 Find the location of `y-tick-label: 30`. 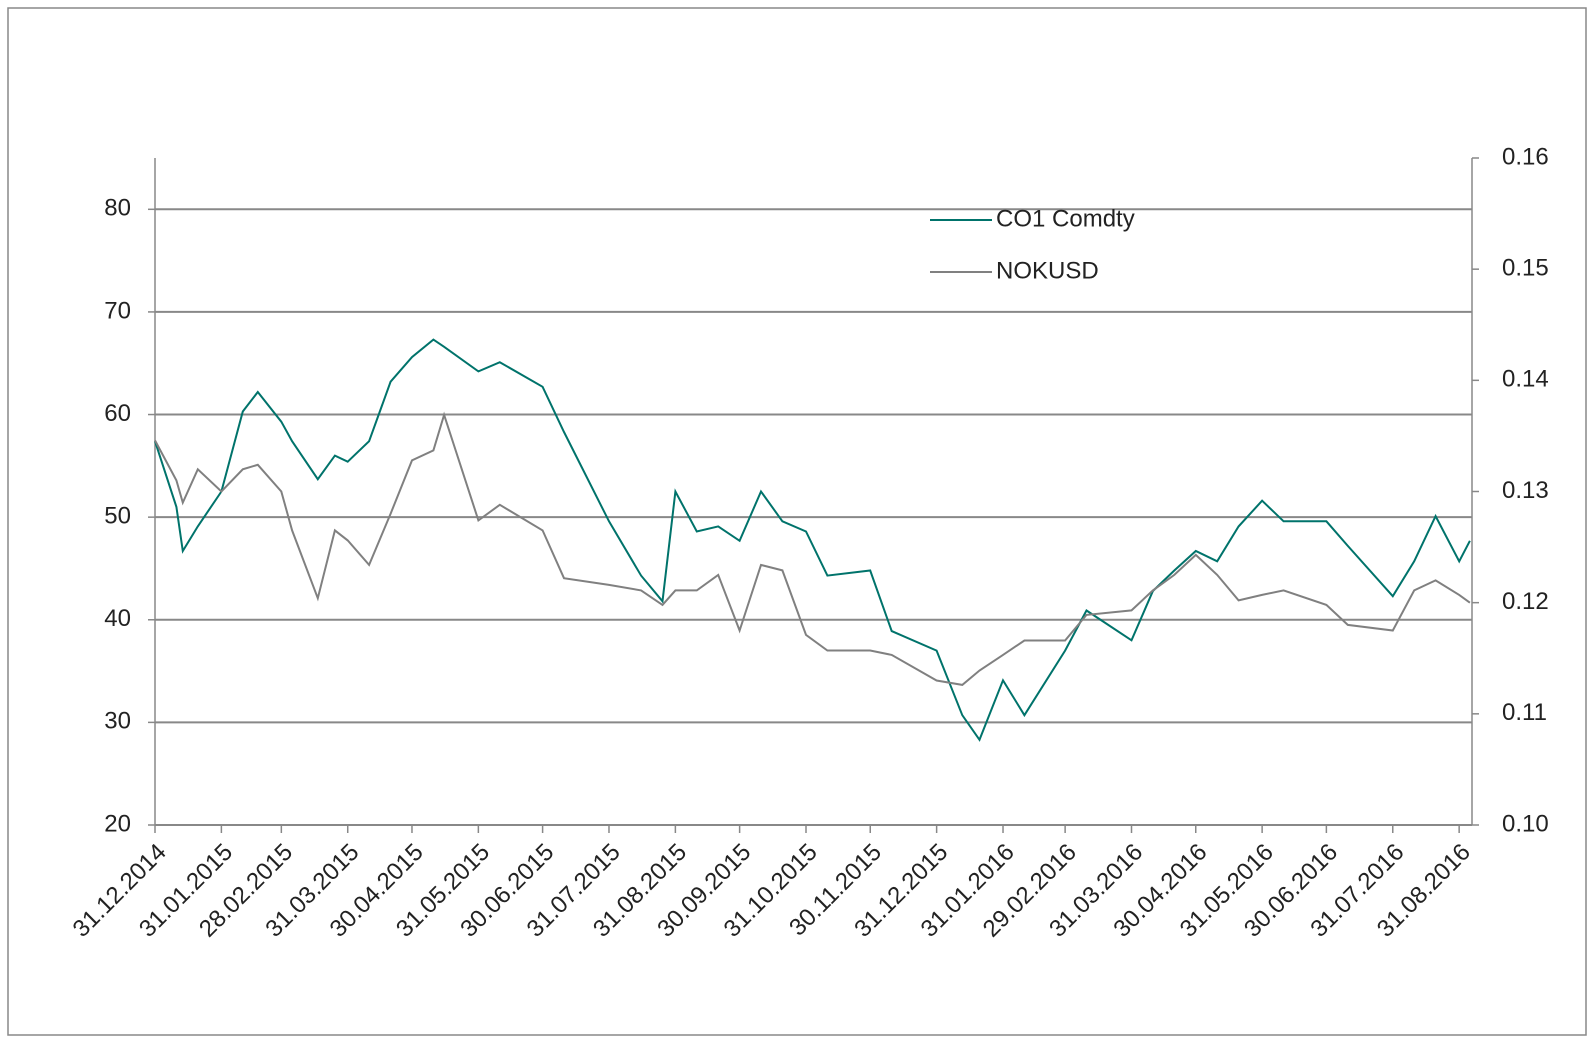

y-tick-label: 30 is located at coordinates (117, 721).